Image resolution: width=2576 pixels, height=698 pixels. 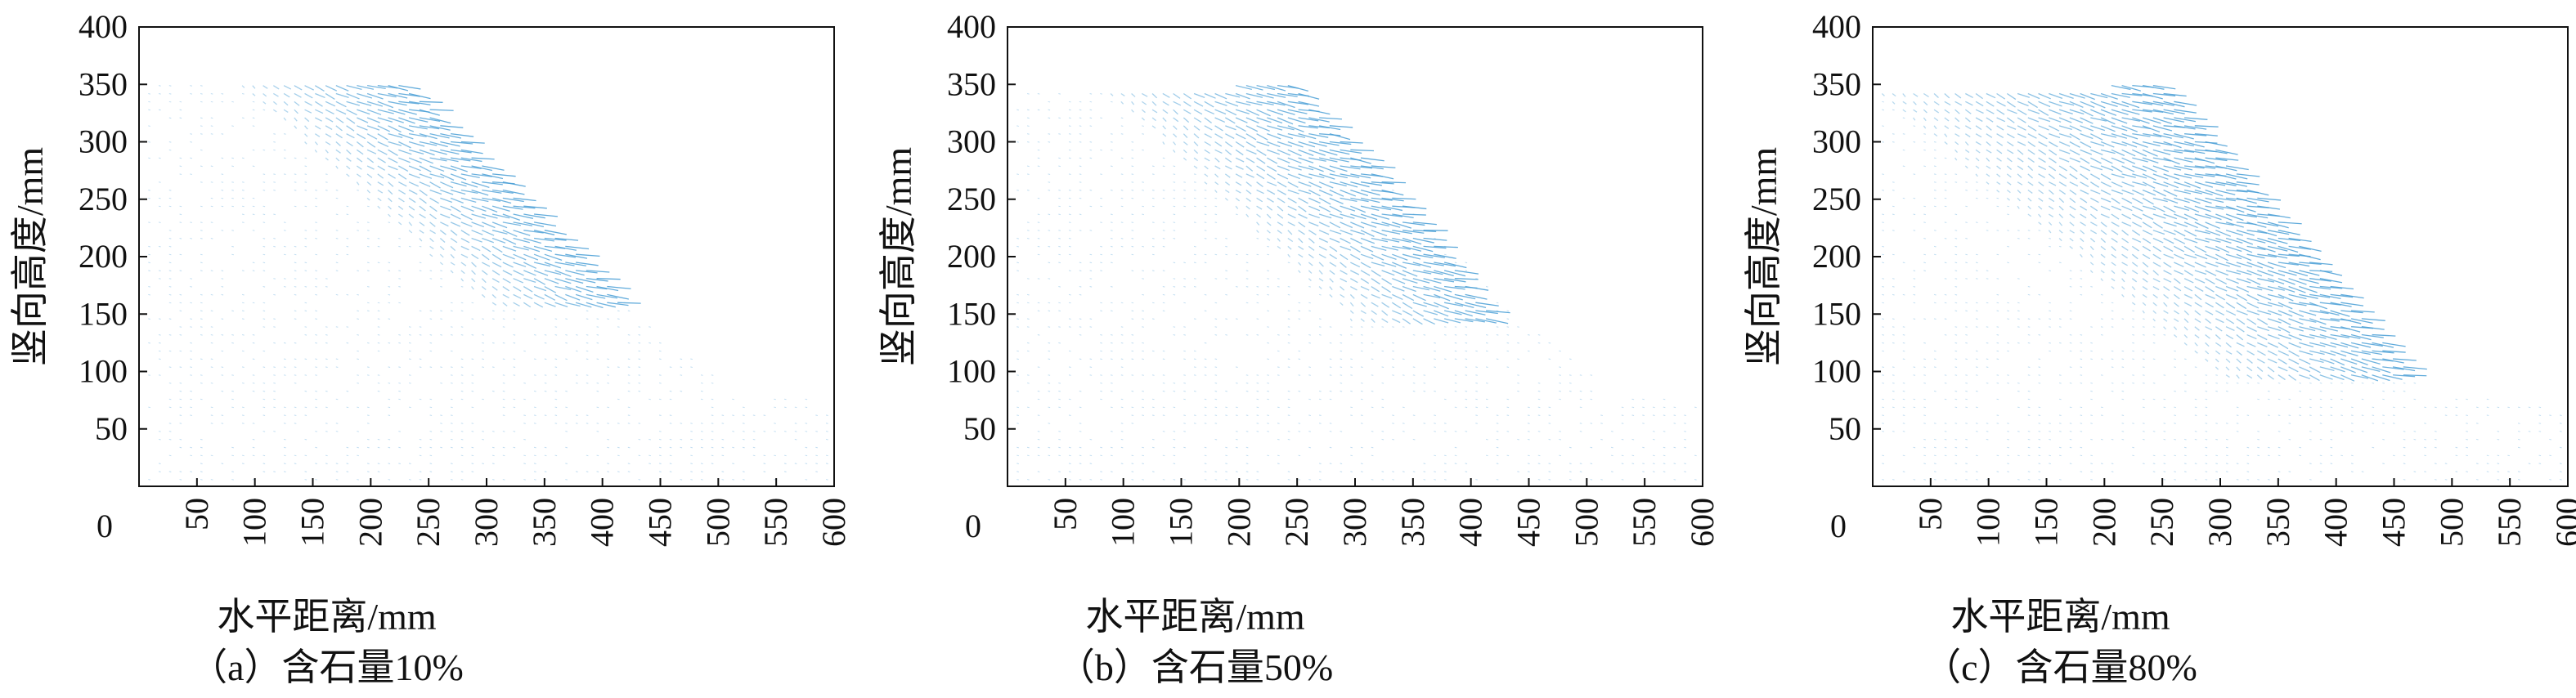 I want to click on y-tick-label: 400, so click(x=103, y=26).